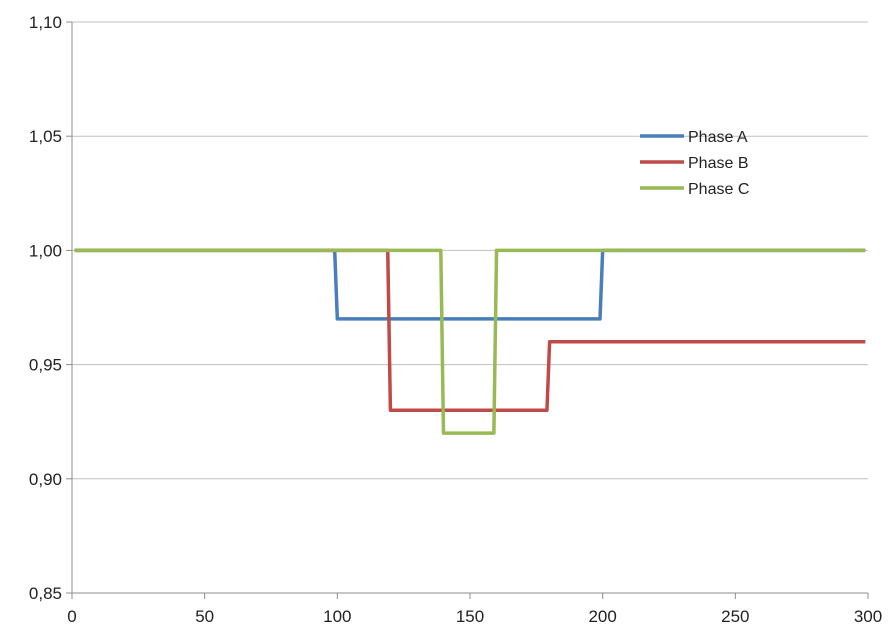 This screenshot has height=634, width=888. I want to click on legend: Phase A Phase B Phase C, so click(694, 163).